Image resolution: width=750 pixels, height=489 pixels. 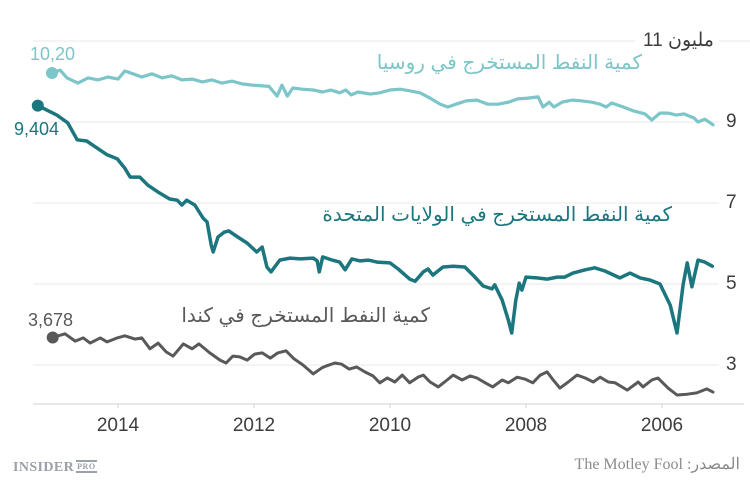 What do you see at coordinates (657, 464) in the screenshot?
I see `source-credit: المصدر: The Motley Fool` at bounding box center [657, 464].